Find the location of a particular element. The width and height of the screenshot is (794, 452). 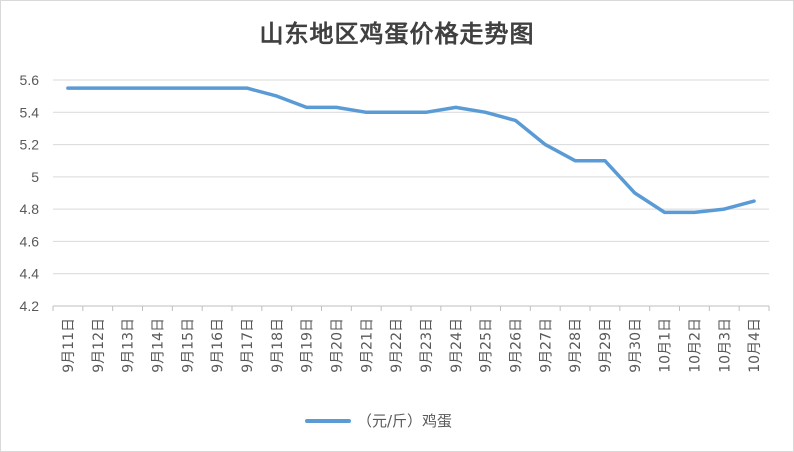

x-tick-label: 10月1日 is located at coordinates (666, 345).